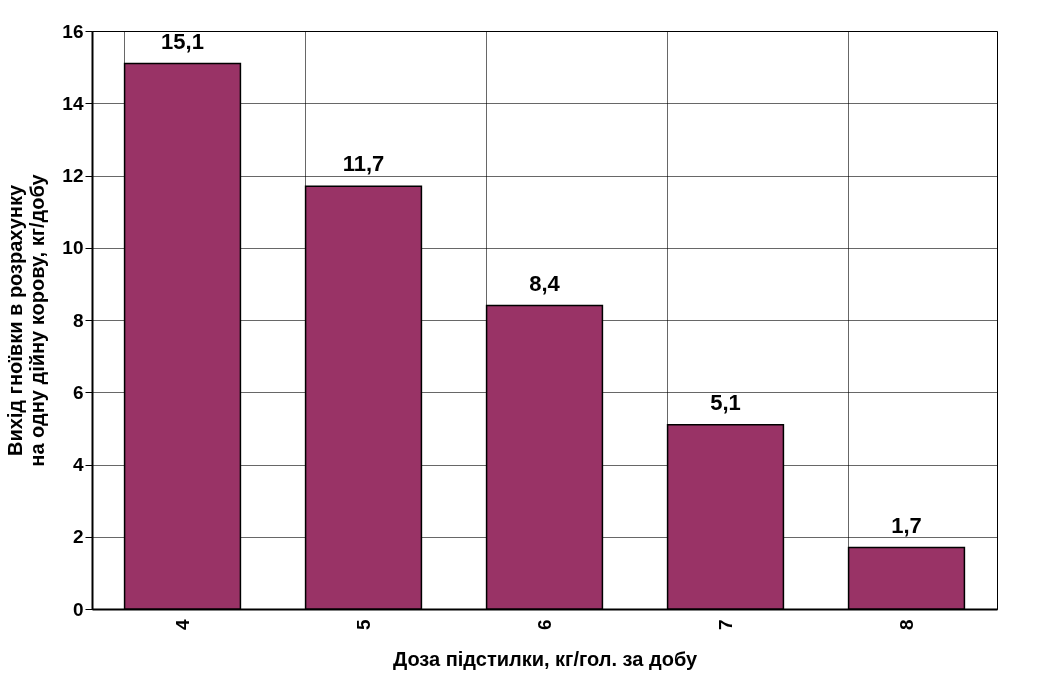 Image resolution: width=1050 pixels, height=688 pixels. I want to click on y-tick-label: 10, so click(73, 248).